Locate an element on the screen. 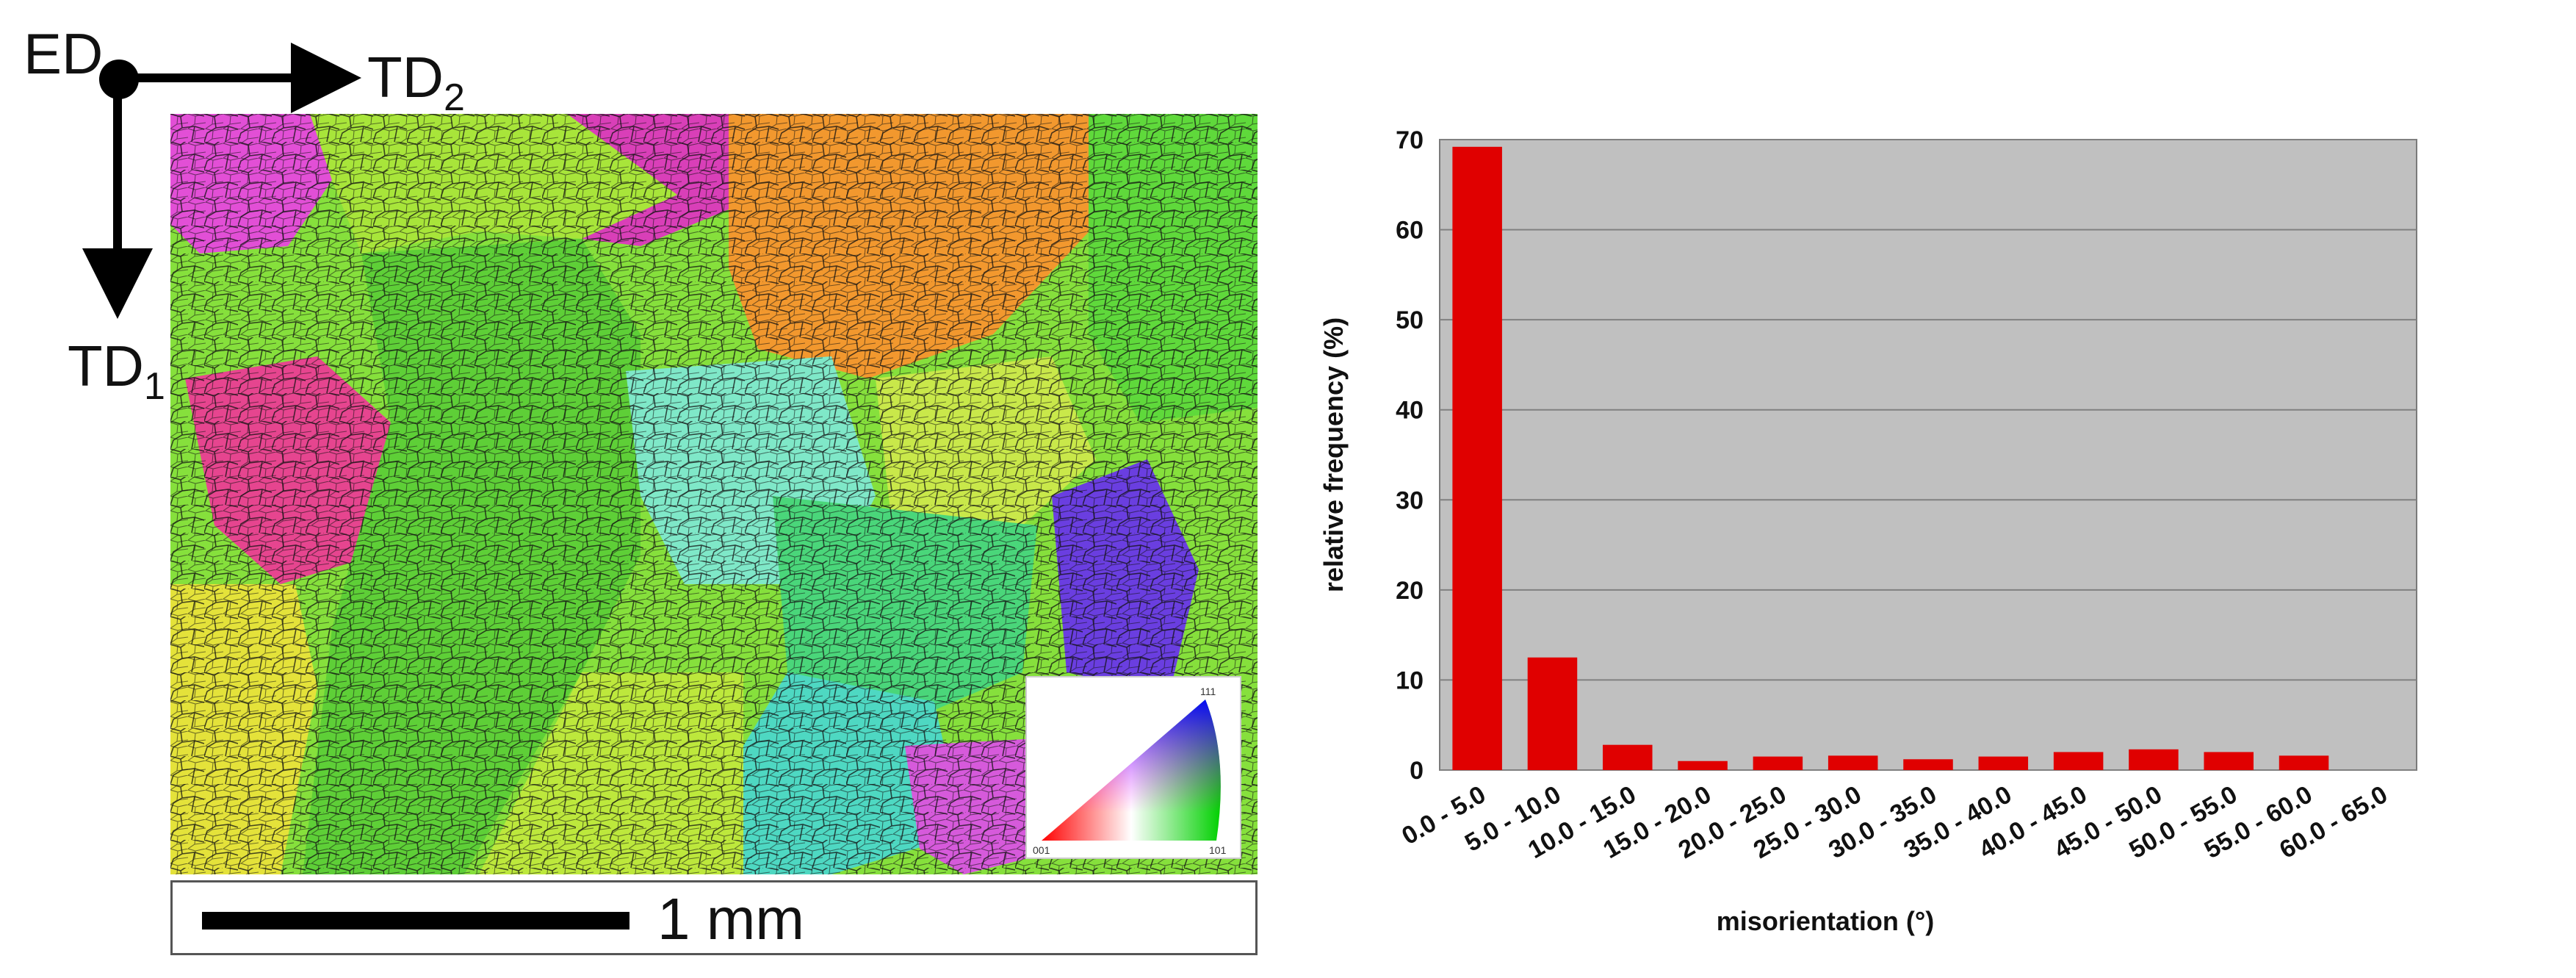 The height and width of the screenshot is (978, 2576). td1-label: TD1 is located at coordinates (116, 371).